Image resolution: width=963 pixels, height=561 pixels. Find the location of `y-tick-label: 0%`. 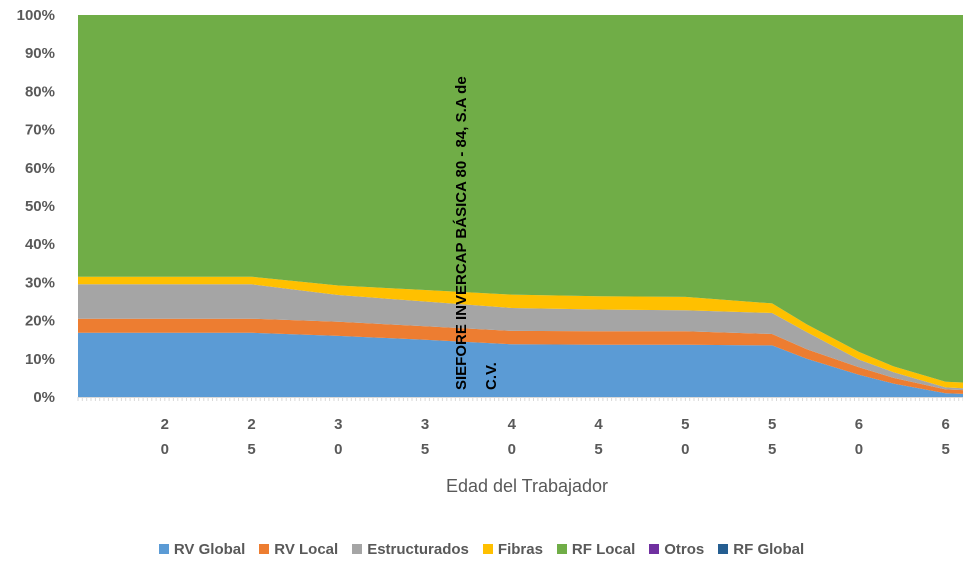

y-tick-label: 0% is located at coordinates (44, 397).